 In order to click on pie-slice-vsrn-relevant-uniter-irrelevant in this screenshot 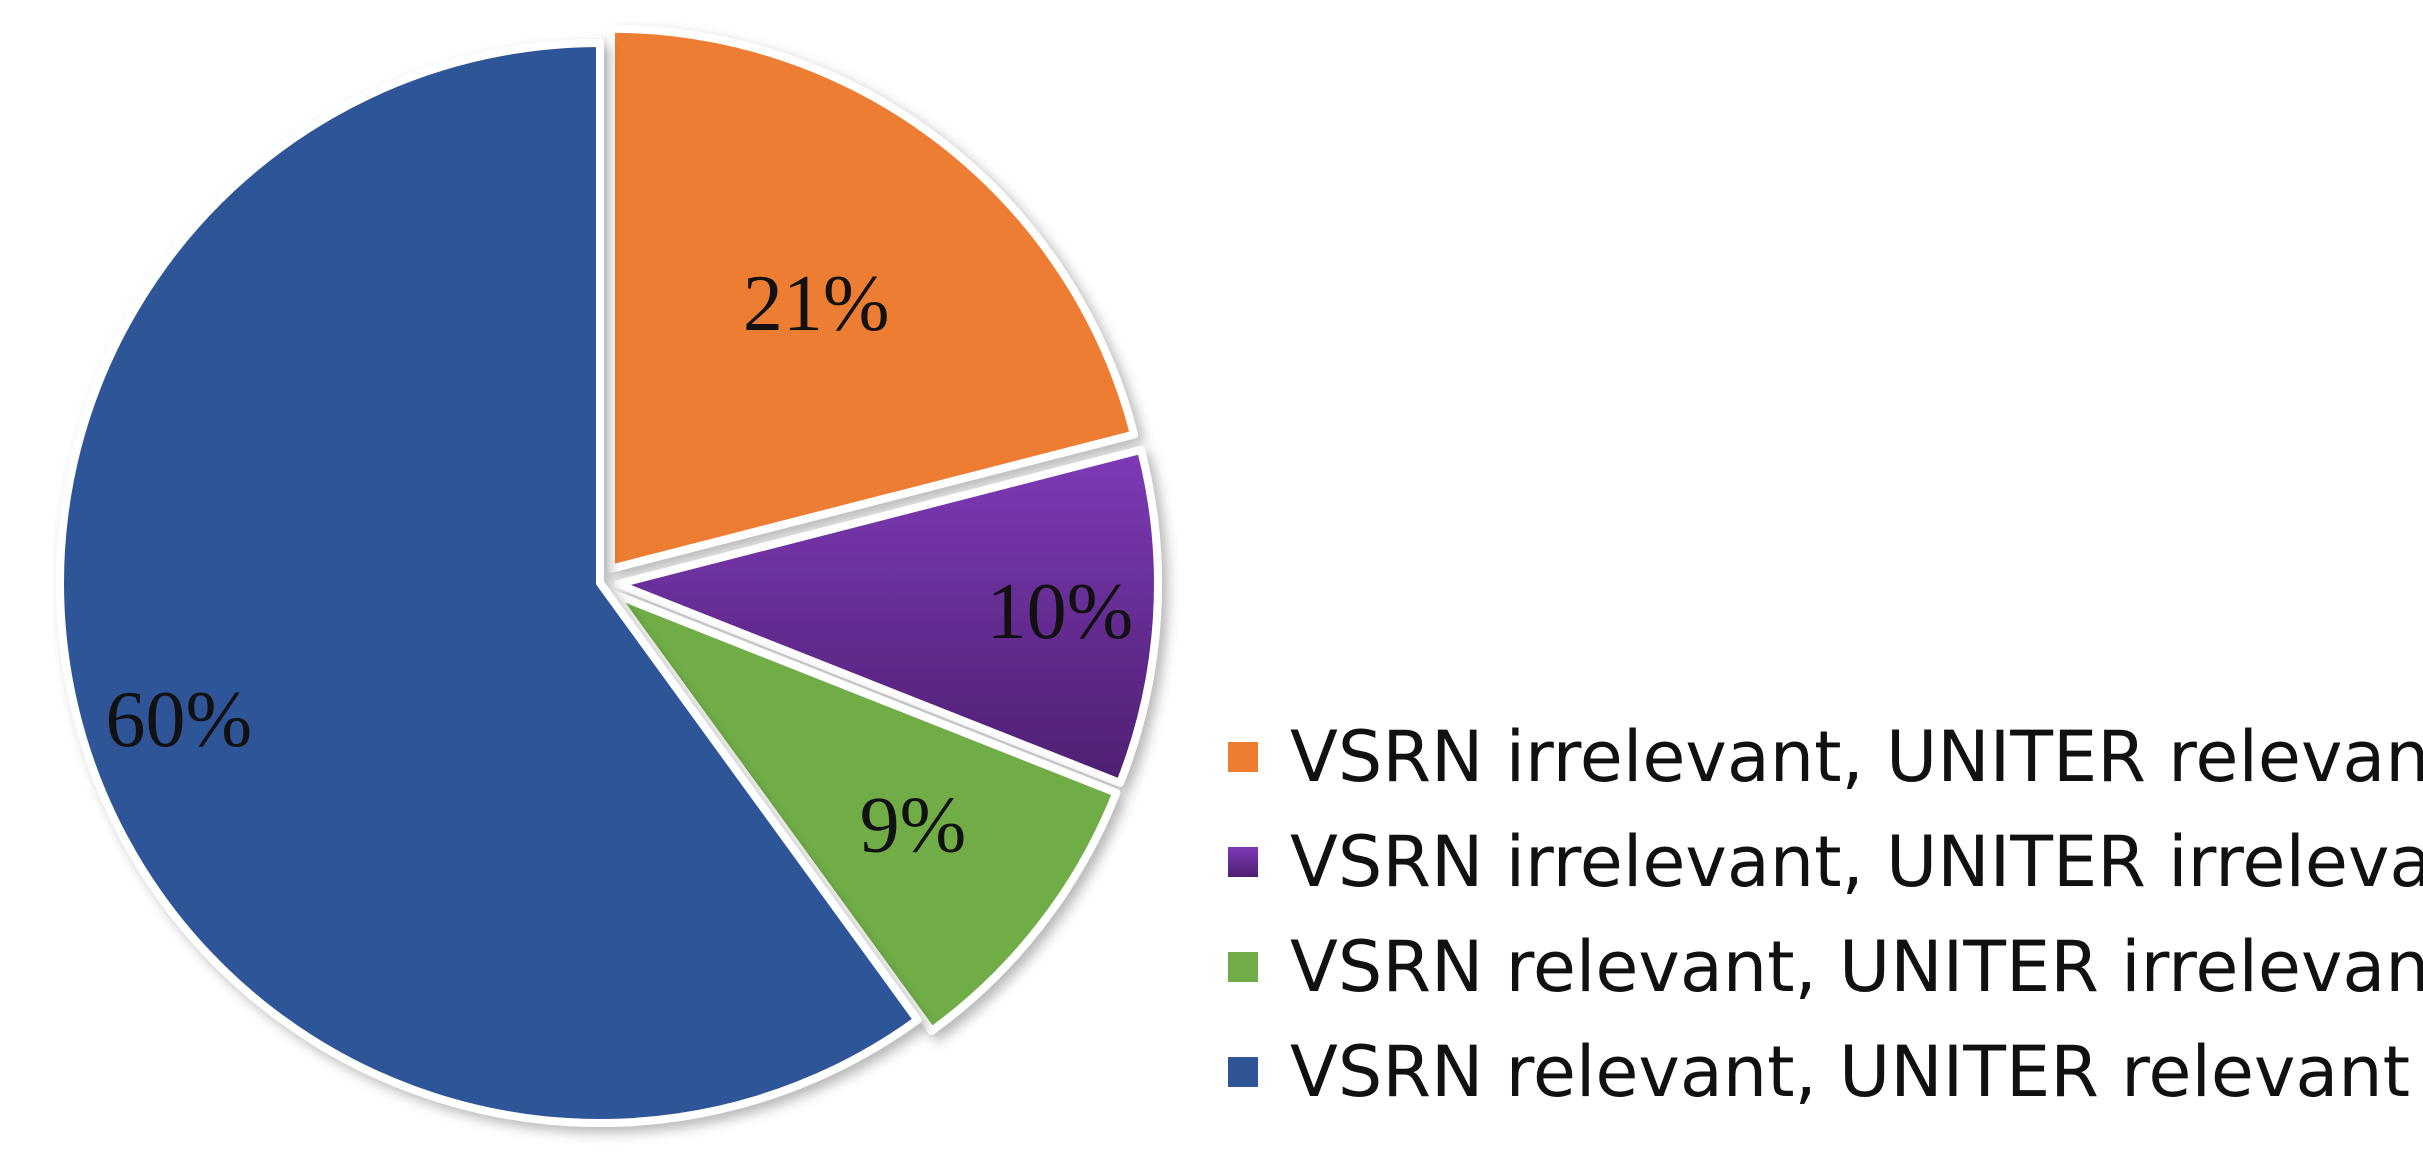, I will do `click(865, 812)`.